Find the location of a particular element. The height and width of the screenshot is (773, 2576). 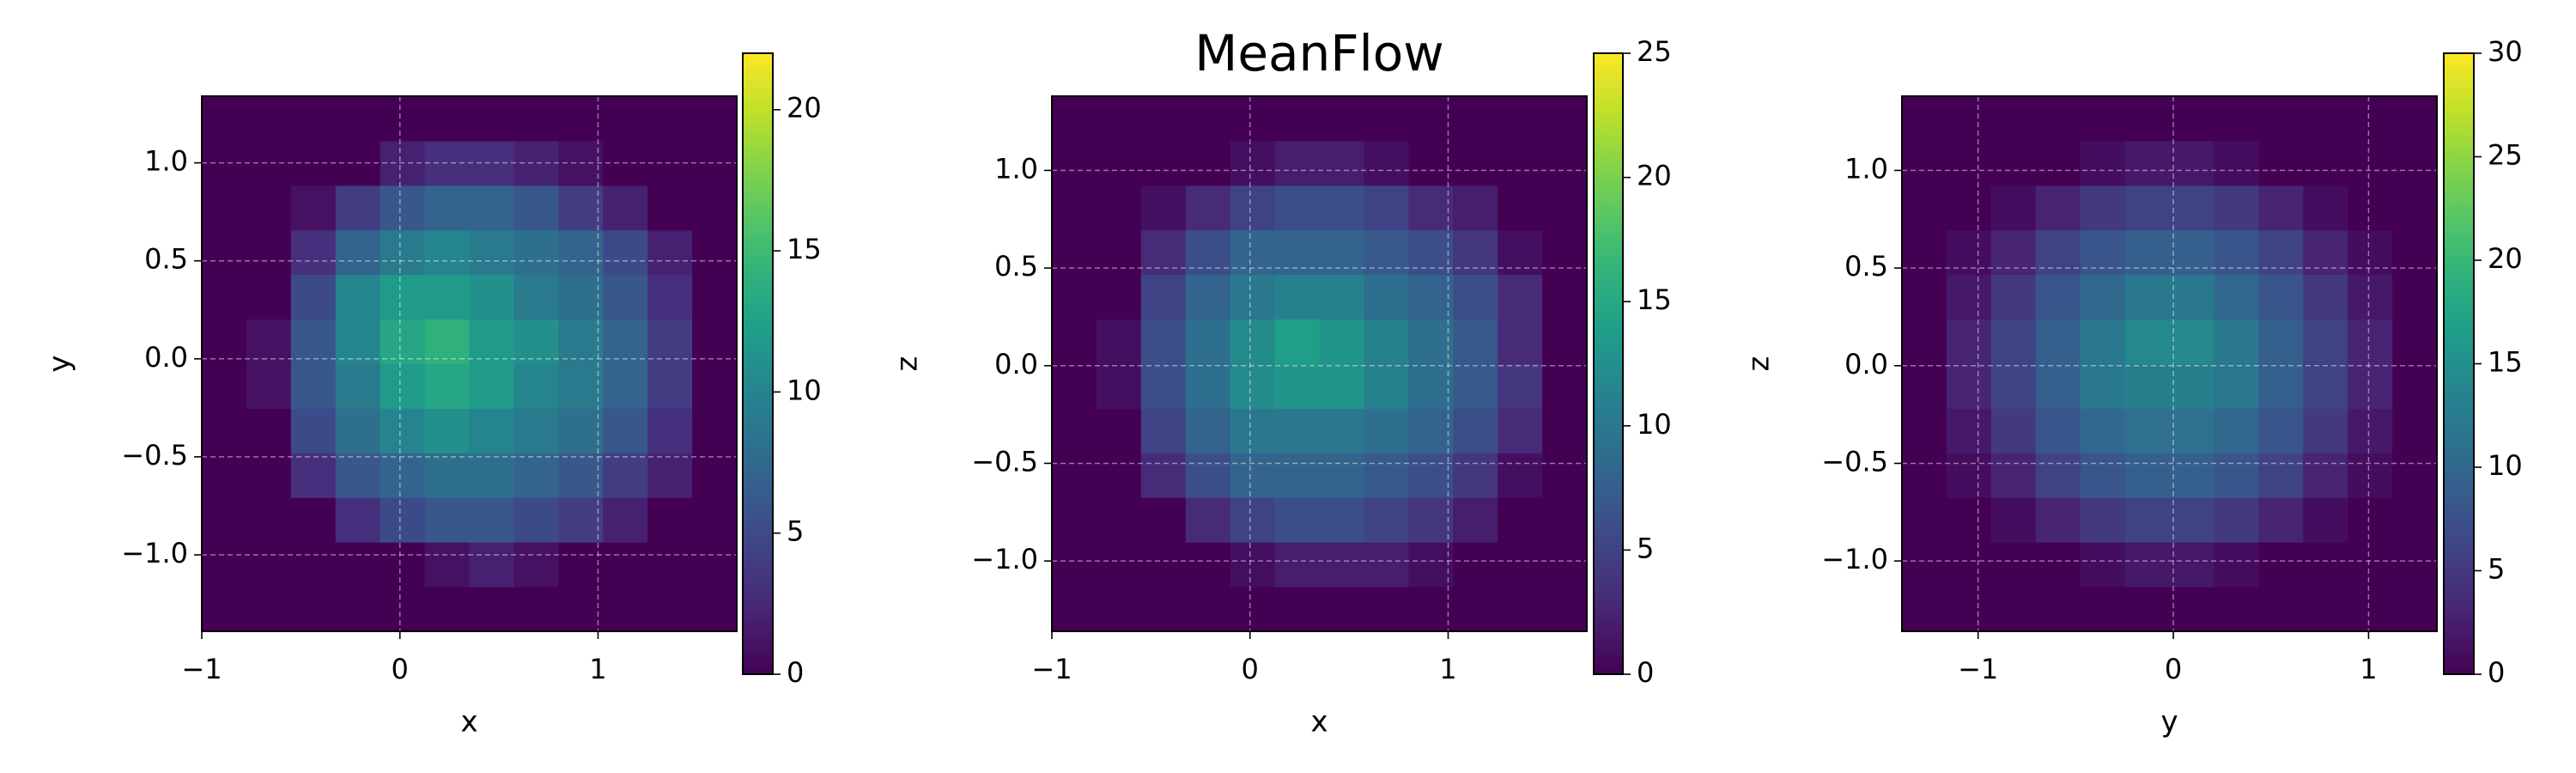

y-tick-label: 1.0 is located at coordinates (166, 161).